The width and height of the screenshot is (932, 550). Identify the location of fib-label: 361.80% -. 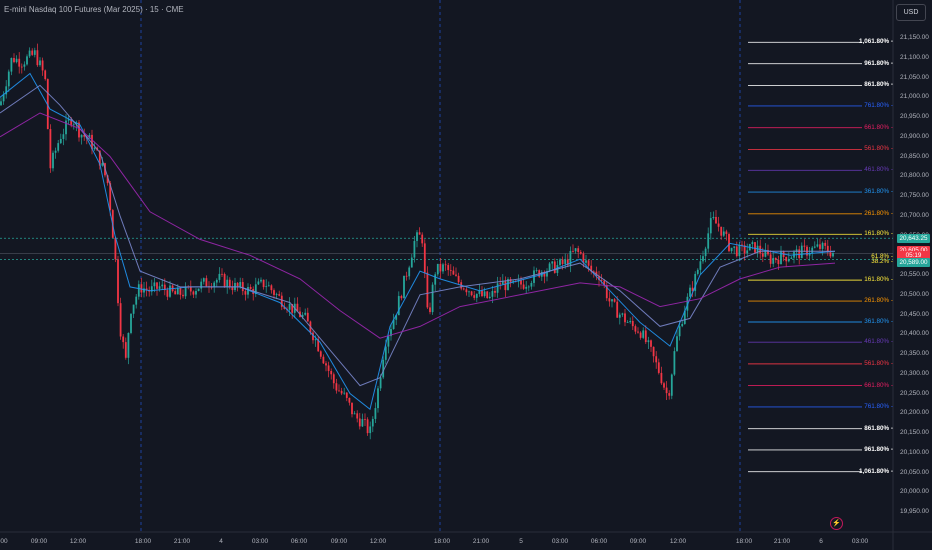
(878, 192).